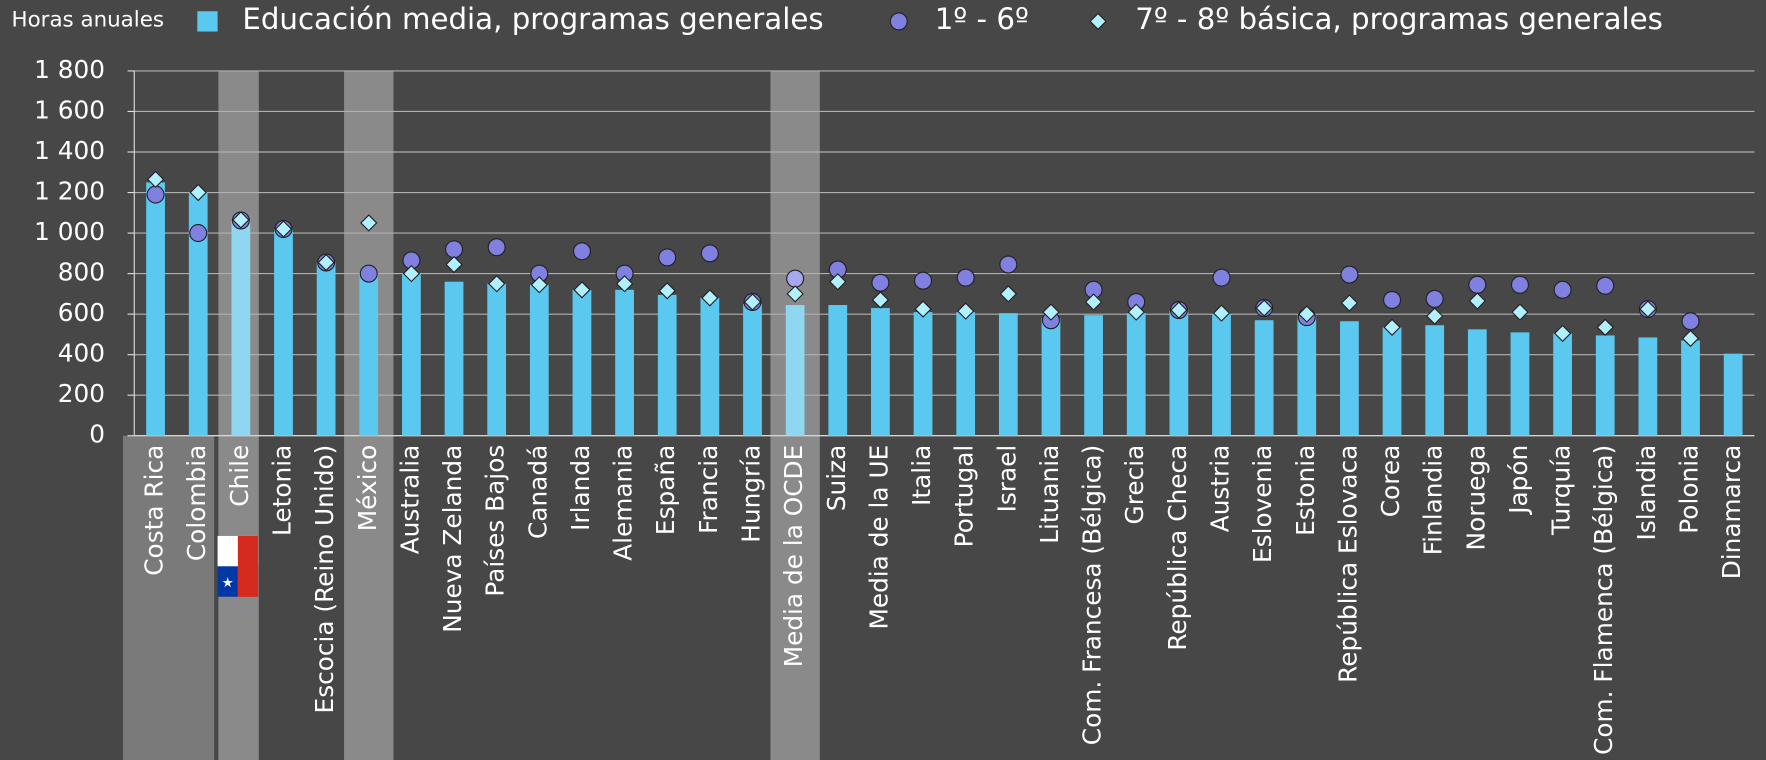  I want to click on y-tick-label: 600, so click(81, 312).